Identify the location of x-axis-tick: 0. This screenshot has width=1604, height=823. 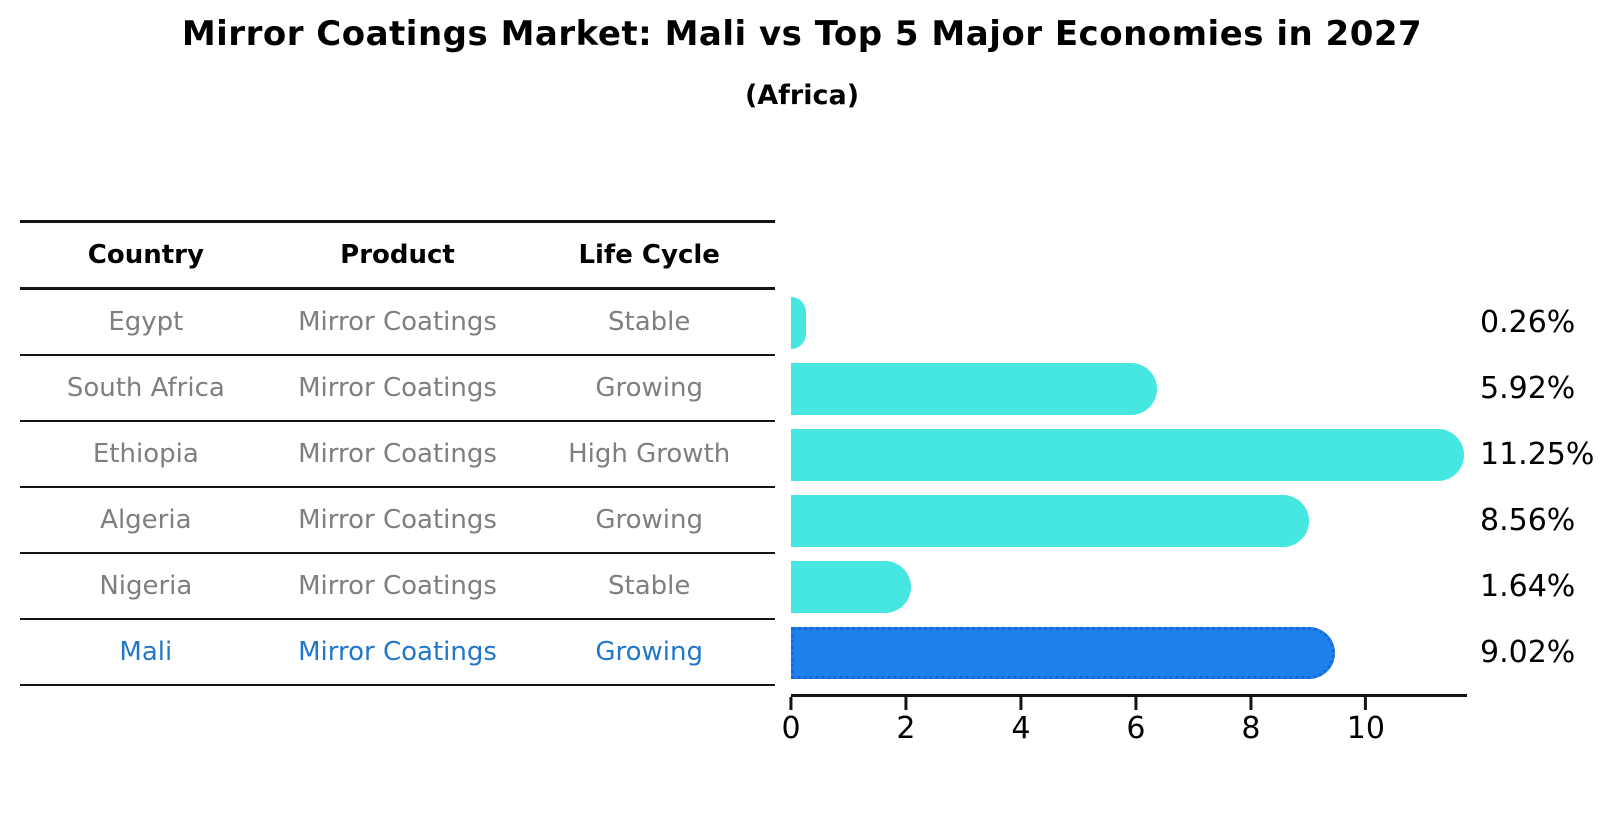
(791, 721).